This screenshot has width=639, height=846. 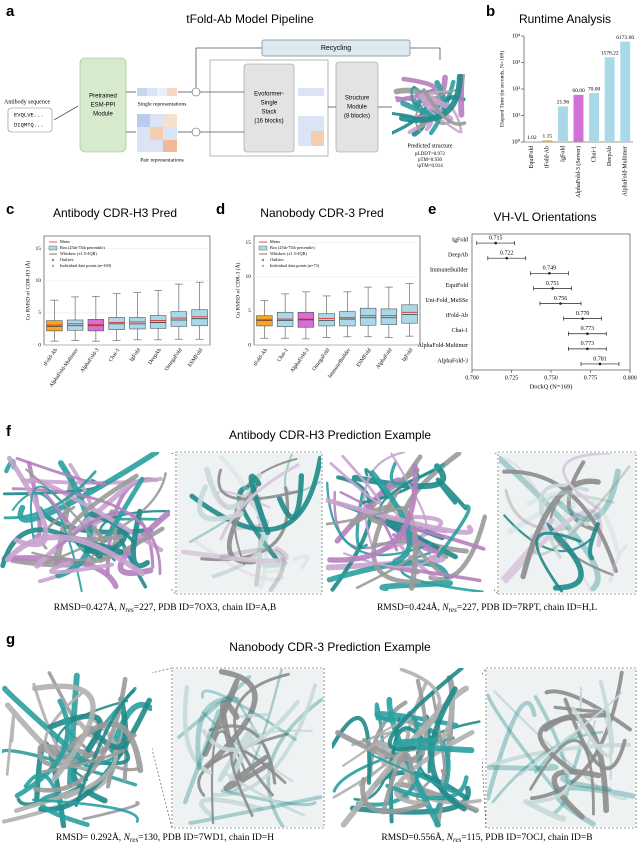 What do you see at coordinates (457, 286) in the screenshot?
I see `y-tick-label: EquiFold` at bounding box center [457, 286].